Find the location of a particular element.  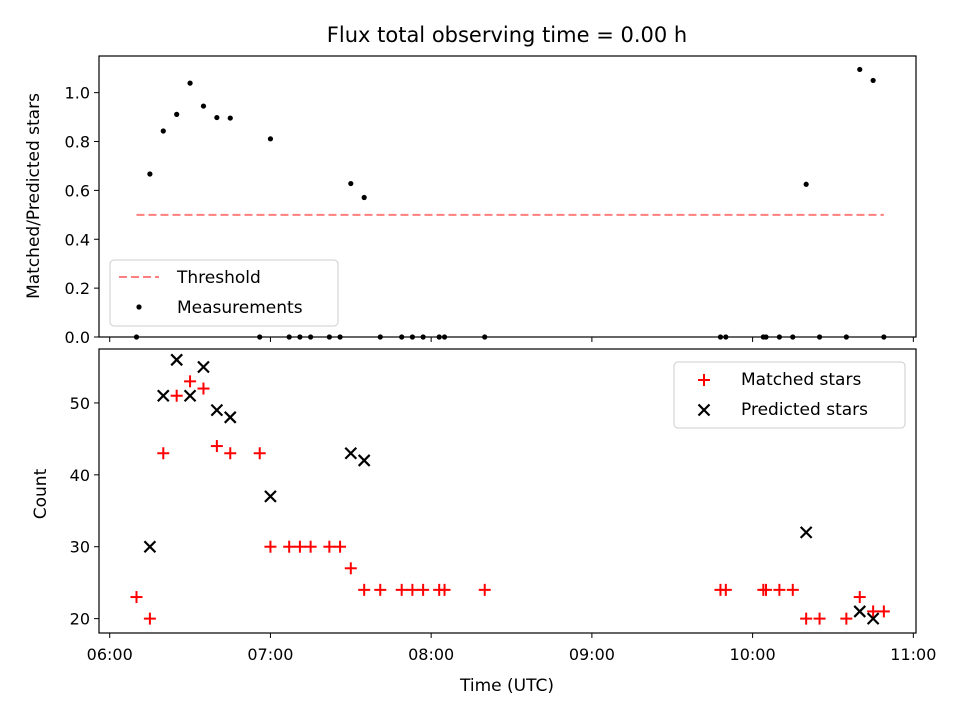

predicted-point-12-b is located at coordinates (873, 618).